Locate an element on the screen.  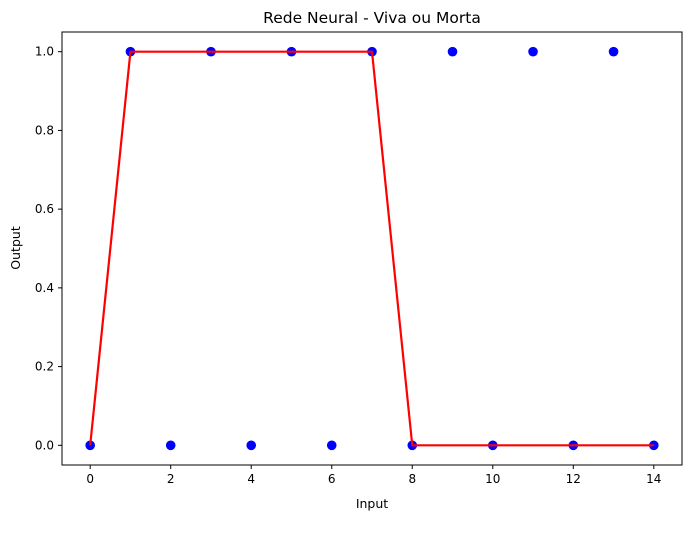
x-tick-label: 4 is located at coordinates (251, 479).